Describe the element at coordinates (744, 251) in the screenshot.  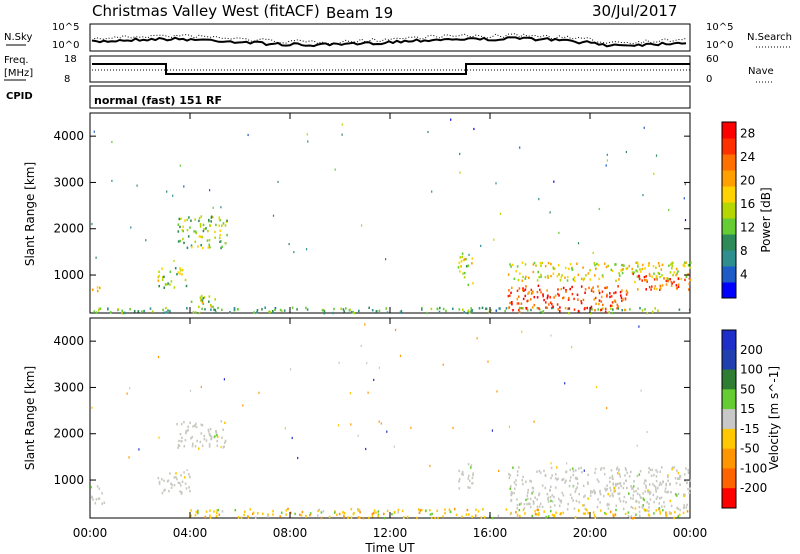
I see `power-colorbar-tick: 8` at that location.